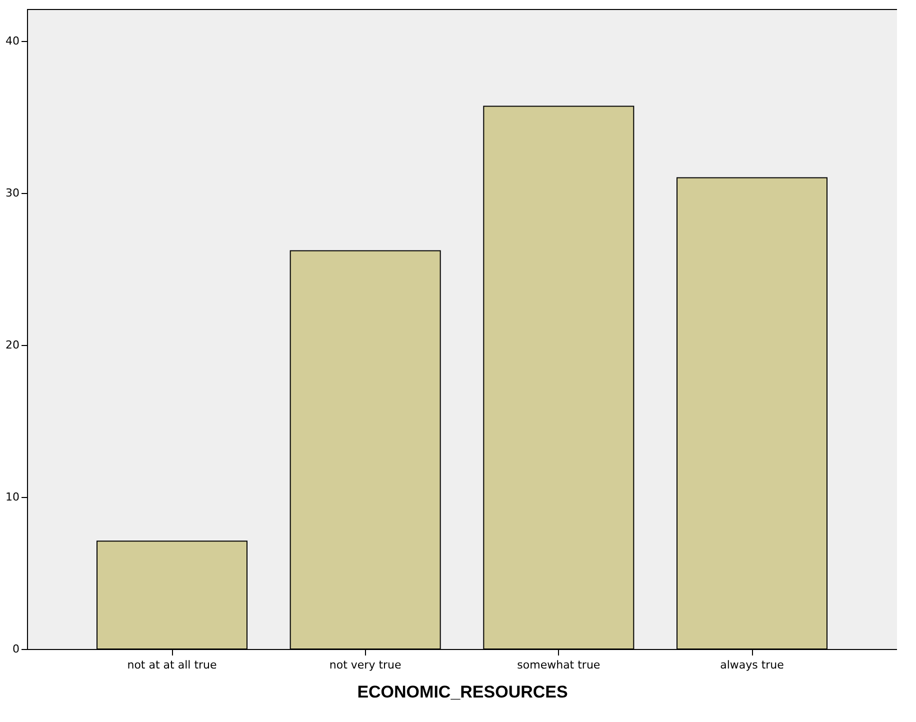 The image size is (916, 722). Describe the element at coordinates (13, 497) in the screenshot. I see `y-tick-label: 10` at that location.